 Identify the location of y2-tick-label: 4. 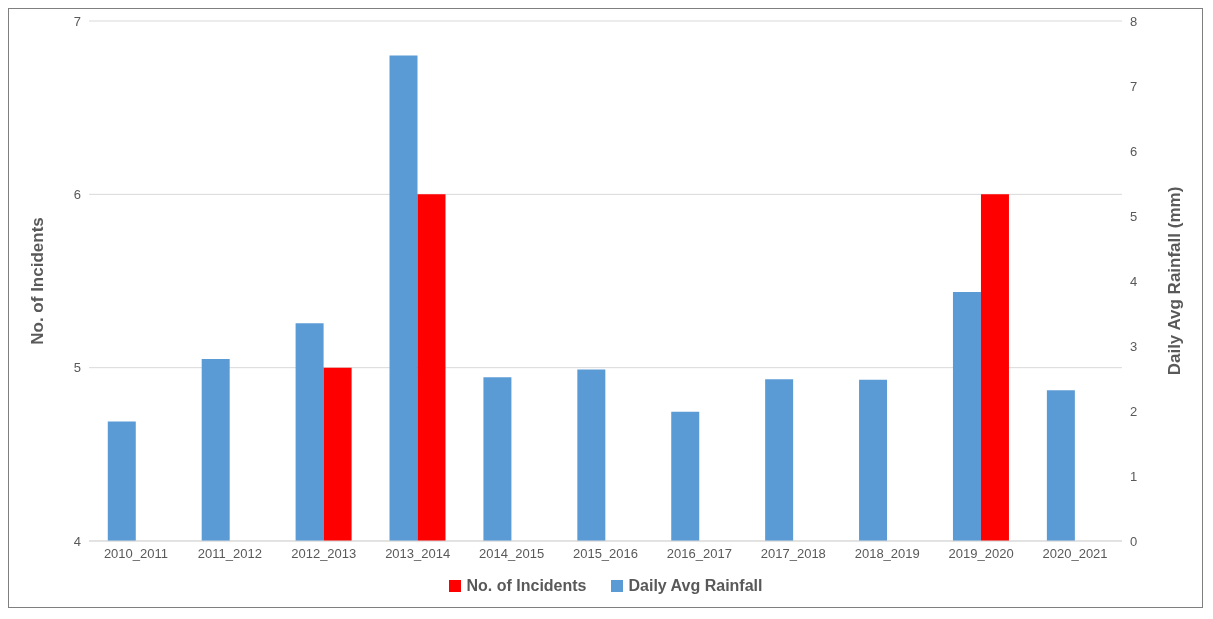
(1134, 281).